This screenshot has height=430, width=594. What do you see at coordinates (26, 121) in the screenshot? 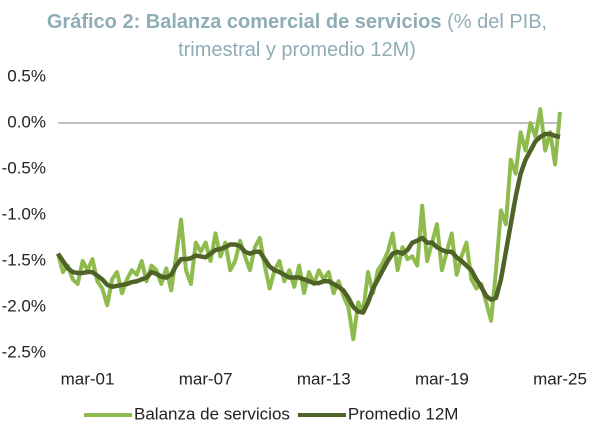
I see `y-tick-label: 0.0%` at bounding box center [26, 121].